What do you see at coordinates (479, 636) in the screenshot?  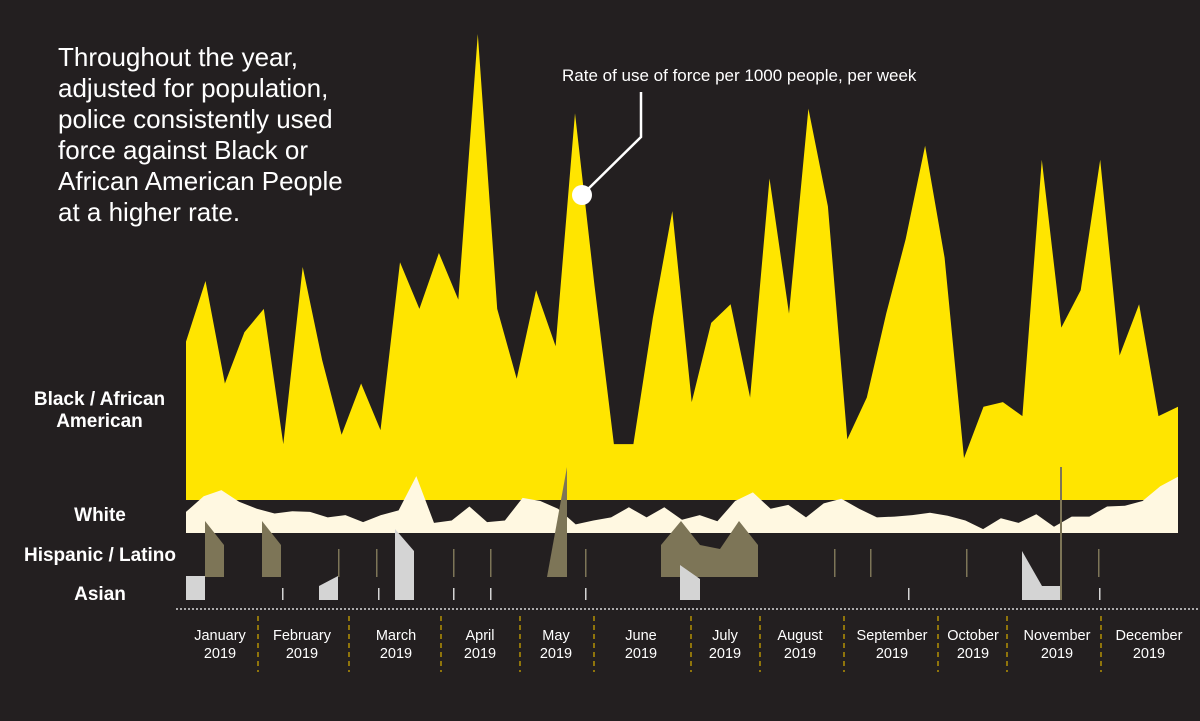 I see `month-label: April` at bounding box center [479, 636].